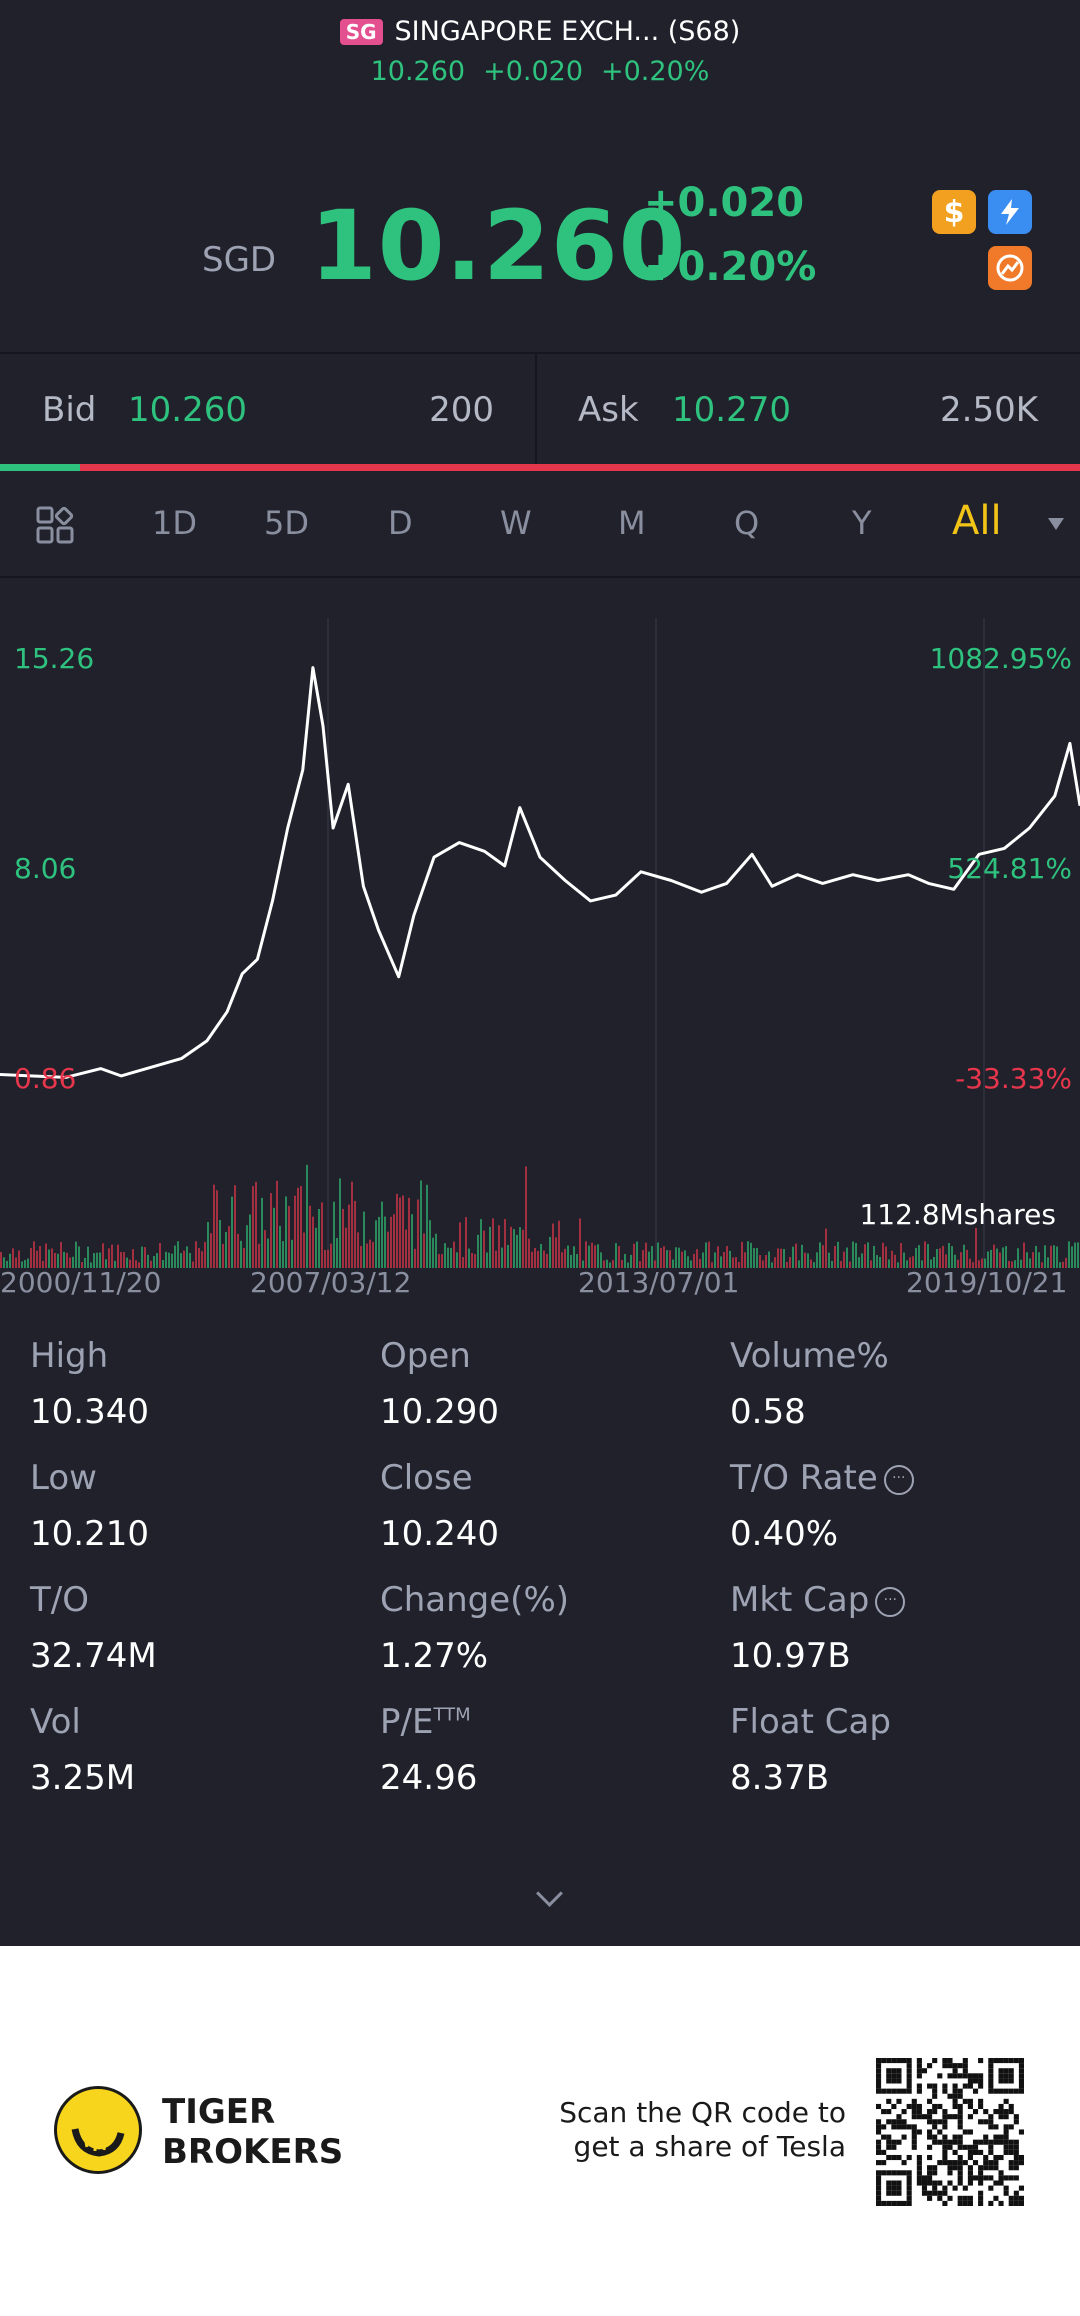 The height and width of the screenshot is (2316, 1080). What do you see at coordinates (632, 523) in the screenshot?
I see `tab-m: M` at bounding box center [632, 523].